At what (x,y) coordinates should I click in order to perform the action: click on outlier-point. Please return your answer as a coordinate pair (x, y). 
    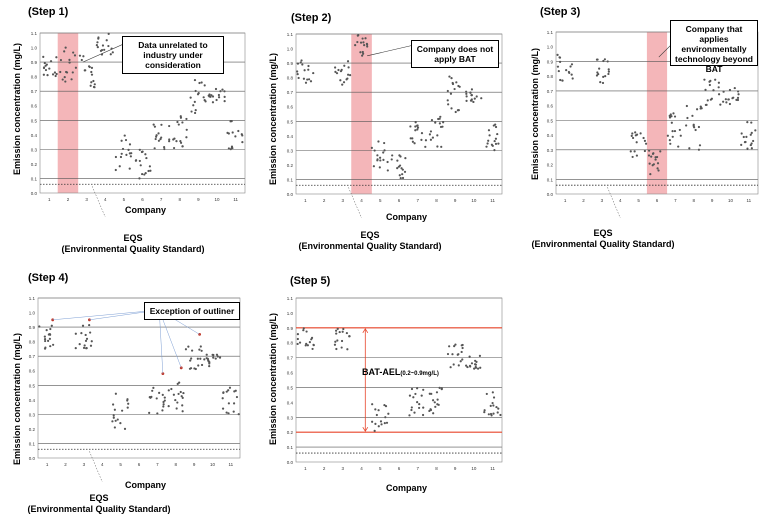
    Looking at the image, I should click on (181, 368).